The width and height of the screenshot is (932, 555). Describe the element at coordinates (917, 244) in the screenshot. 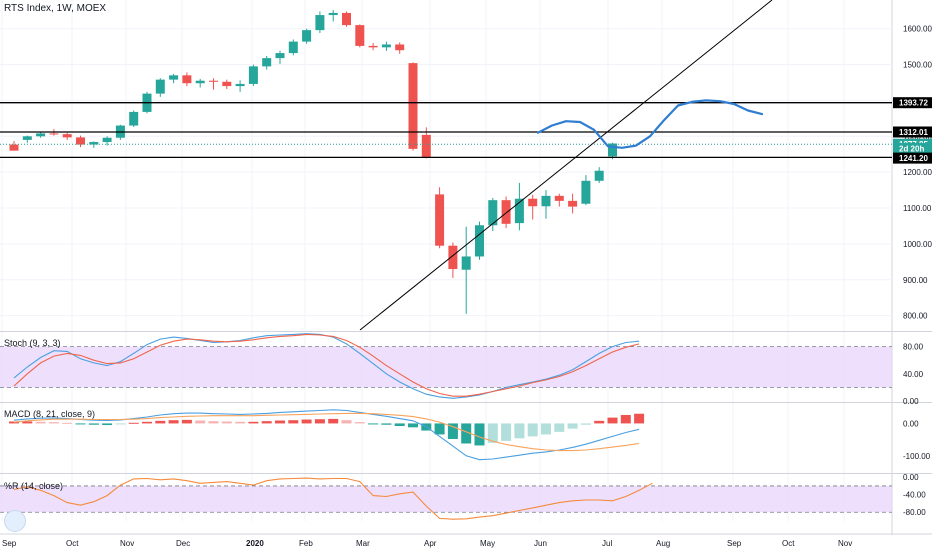

I see `price-tick-label: 1000.00` at that location.